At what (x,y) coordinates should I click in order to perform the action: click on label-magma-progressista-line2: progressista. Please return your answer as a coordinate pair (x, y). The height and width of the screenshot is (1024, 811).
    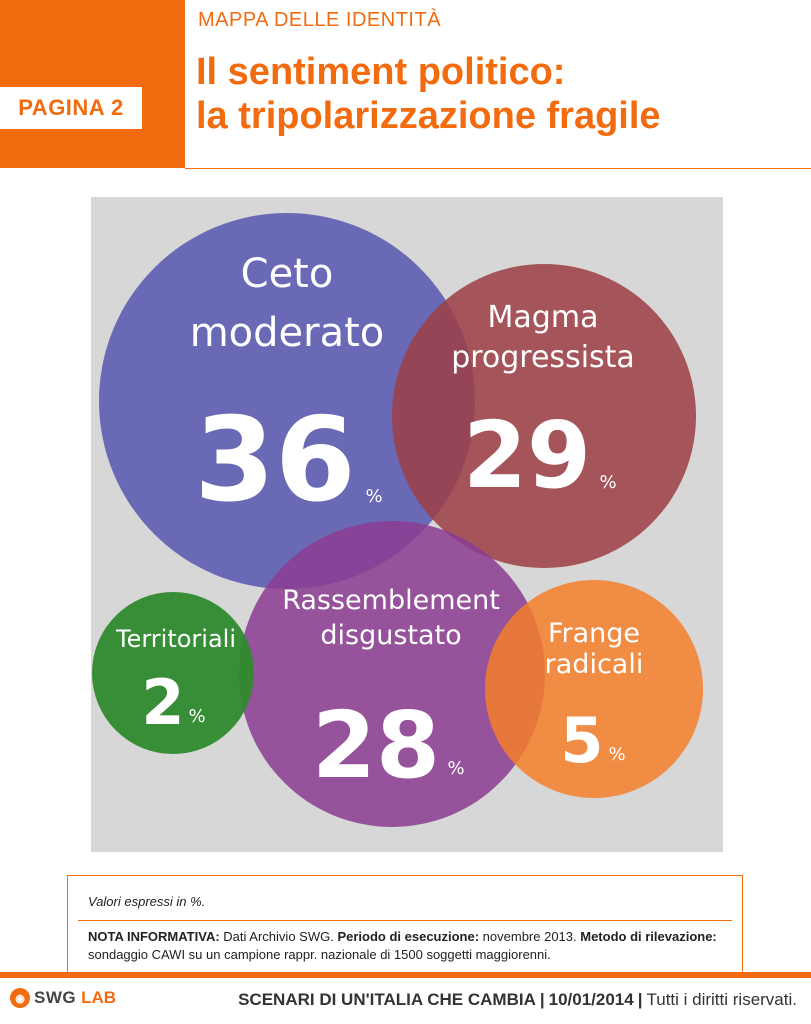
    Looking at the image, I should click on (543, 357).